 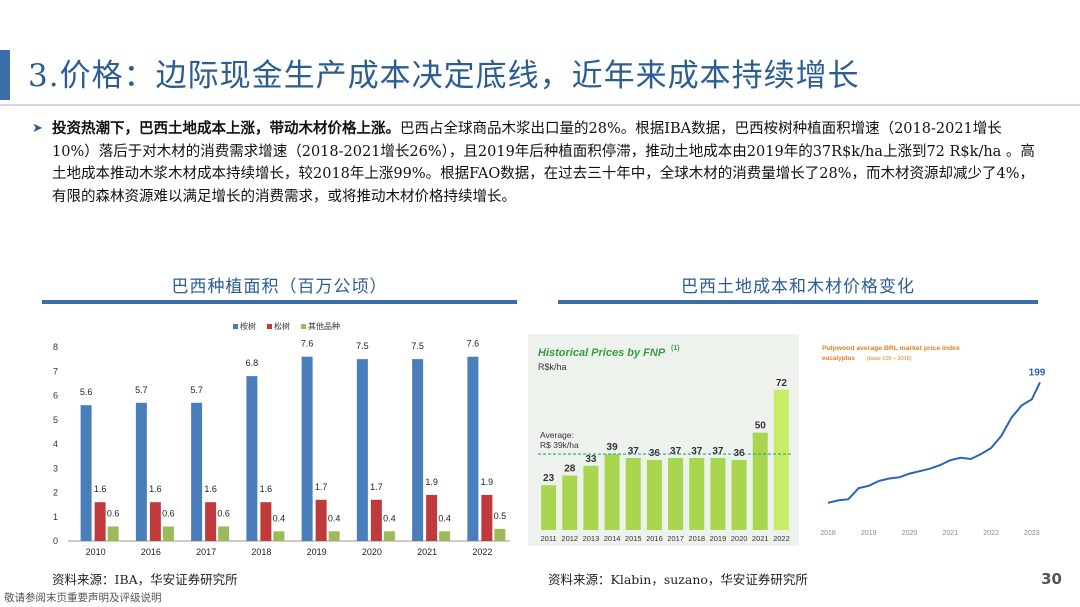 I want to click on data-label: 6.8, so click(x=252, y=363).